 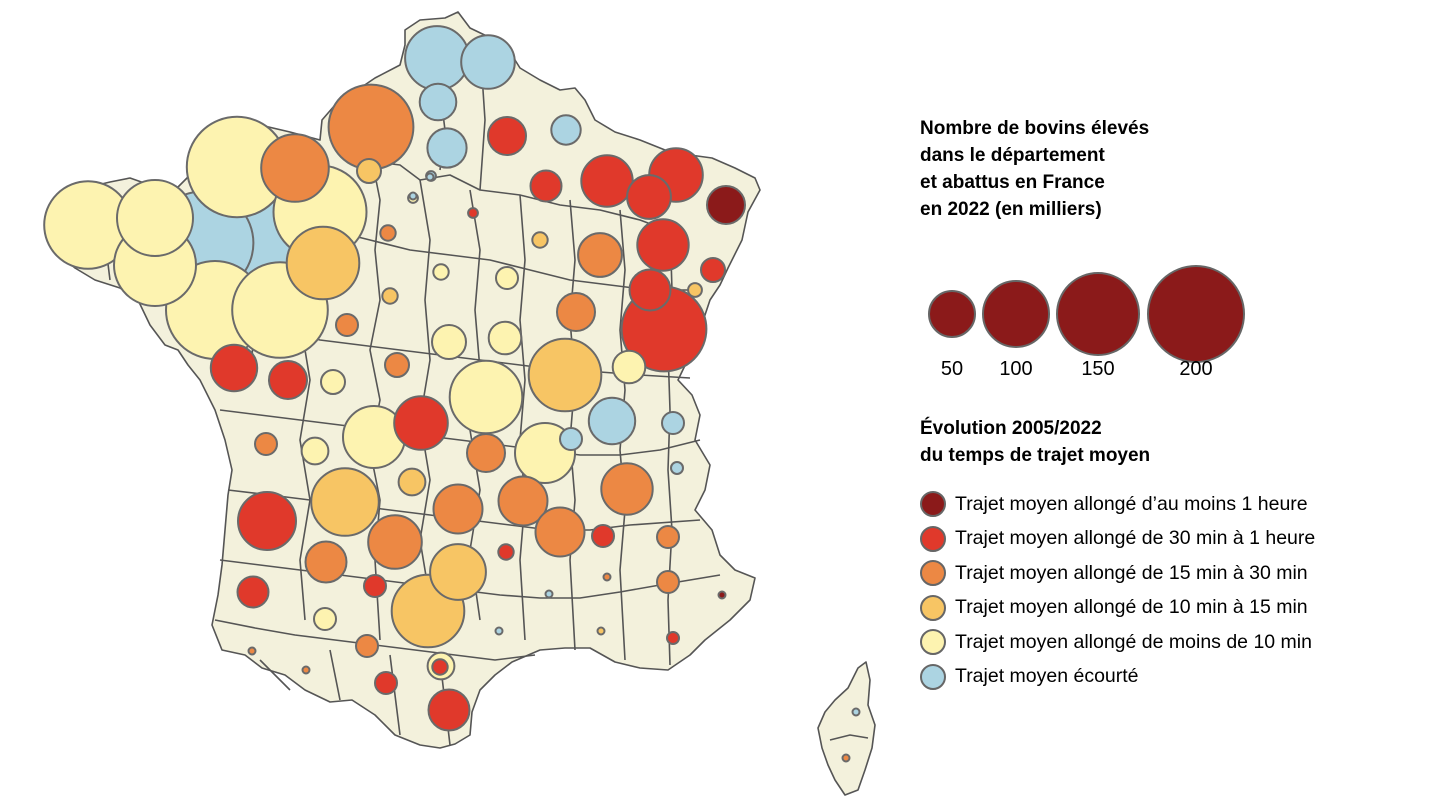 What do you see at coordinates (1180, 608) in the screenshot?
I see `color-legend-item: Trajet moyen allongé de 10 min à 15 min` at bounding box center [1180, 608].